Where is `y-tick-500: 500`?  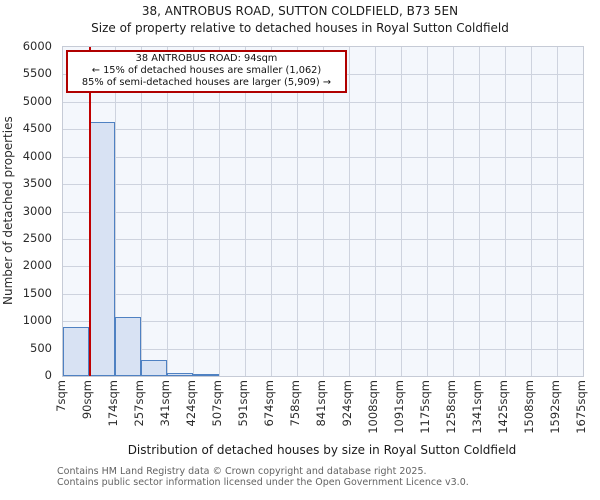 y-tick-500: 500 is located at coordinates (41, 347).